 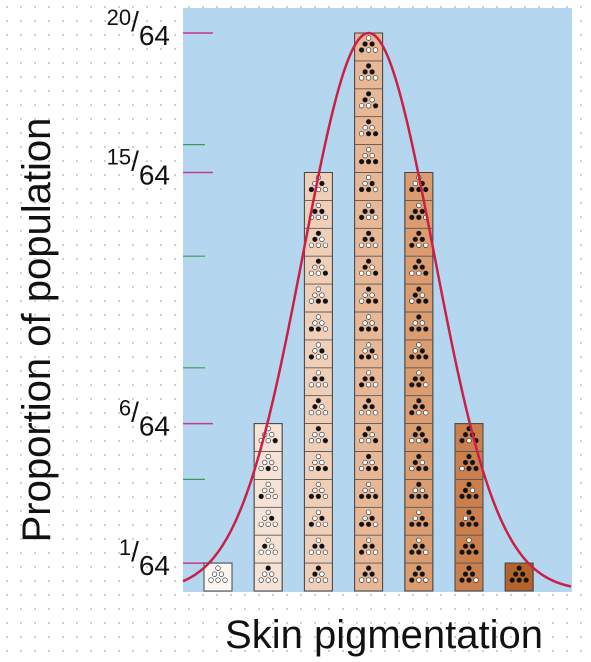 I want to click on y-tick-numerator: 15, so click(x=119, y=157).